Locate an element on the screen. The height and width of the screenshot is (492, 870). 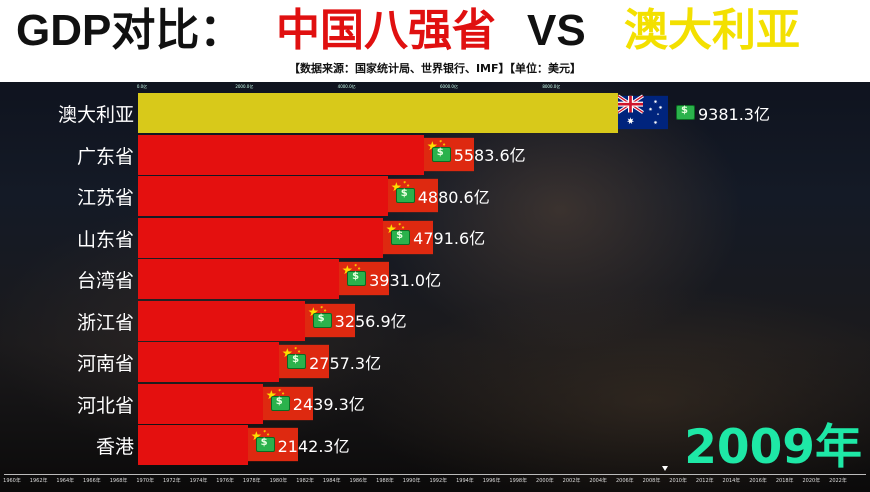
value-axis: 0.0亿 2000.0亿 4000.0亿 6000.0亿 8000.0亿 is located at coordinates (435, 87).